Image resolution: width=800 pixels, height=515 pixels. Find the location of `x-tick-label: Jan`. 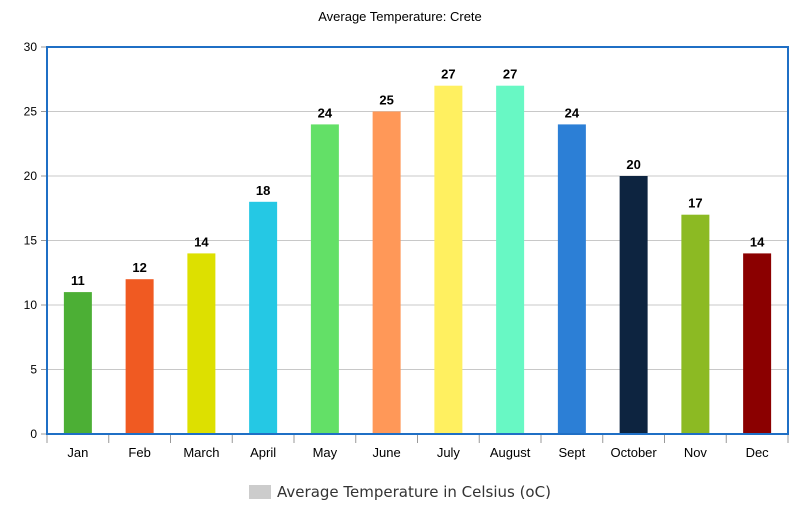

x-tick-label: Jan is located at coordinates (77, 452).